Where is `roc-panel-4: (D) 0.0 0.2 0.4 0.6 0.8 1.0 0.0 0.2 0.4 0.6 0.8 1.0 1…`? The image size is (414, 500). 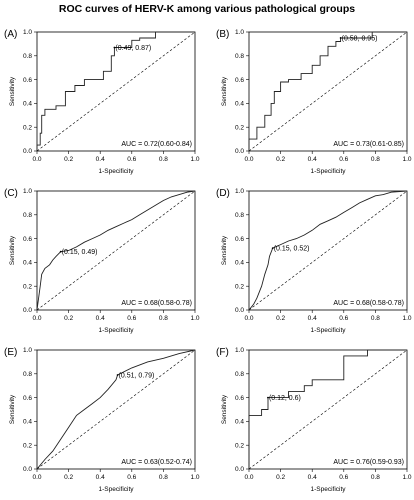 roc-panel-4: (D) 0.0 0.2 0.4 0.6 0.8 1.0 0.0 0.2 0.4 0.6 0.8 1.0 1… is located at coordinates (314, 261).